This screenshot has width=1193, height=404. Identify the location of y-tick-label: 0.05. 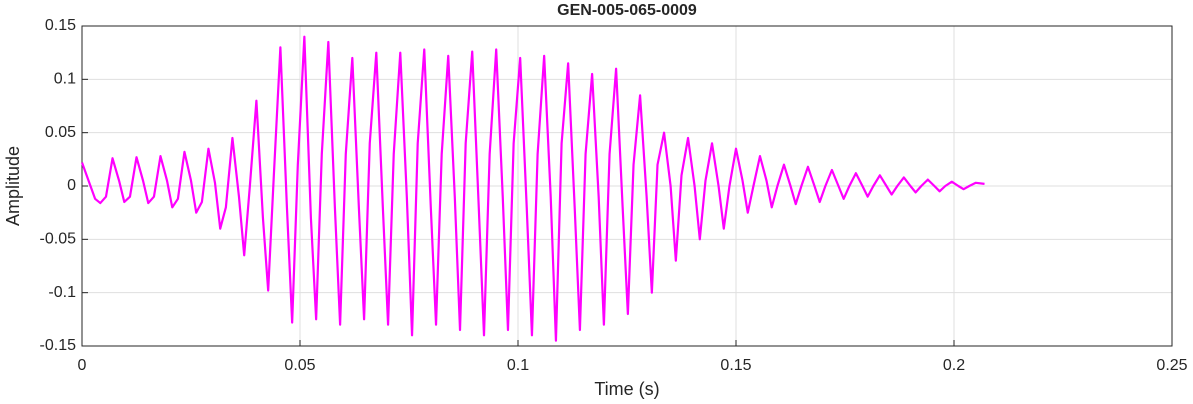
(60, 132).